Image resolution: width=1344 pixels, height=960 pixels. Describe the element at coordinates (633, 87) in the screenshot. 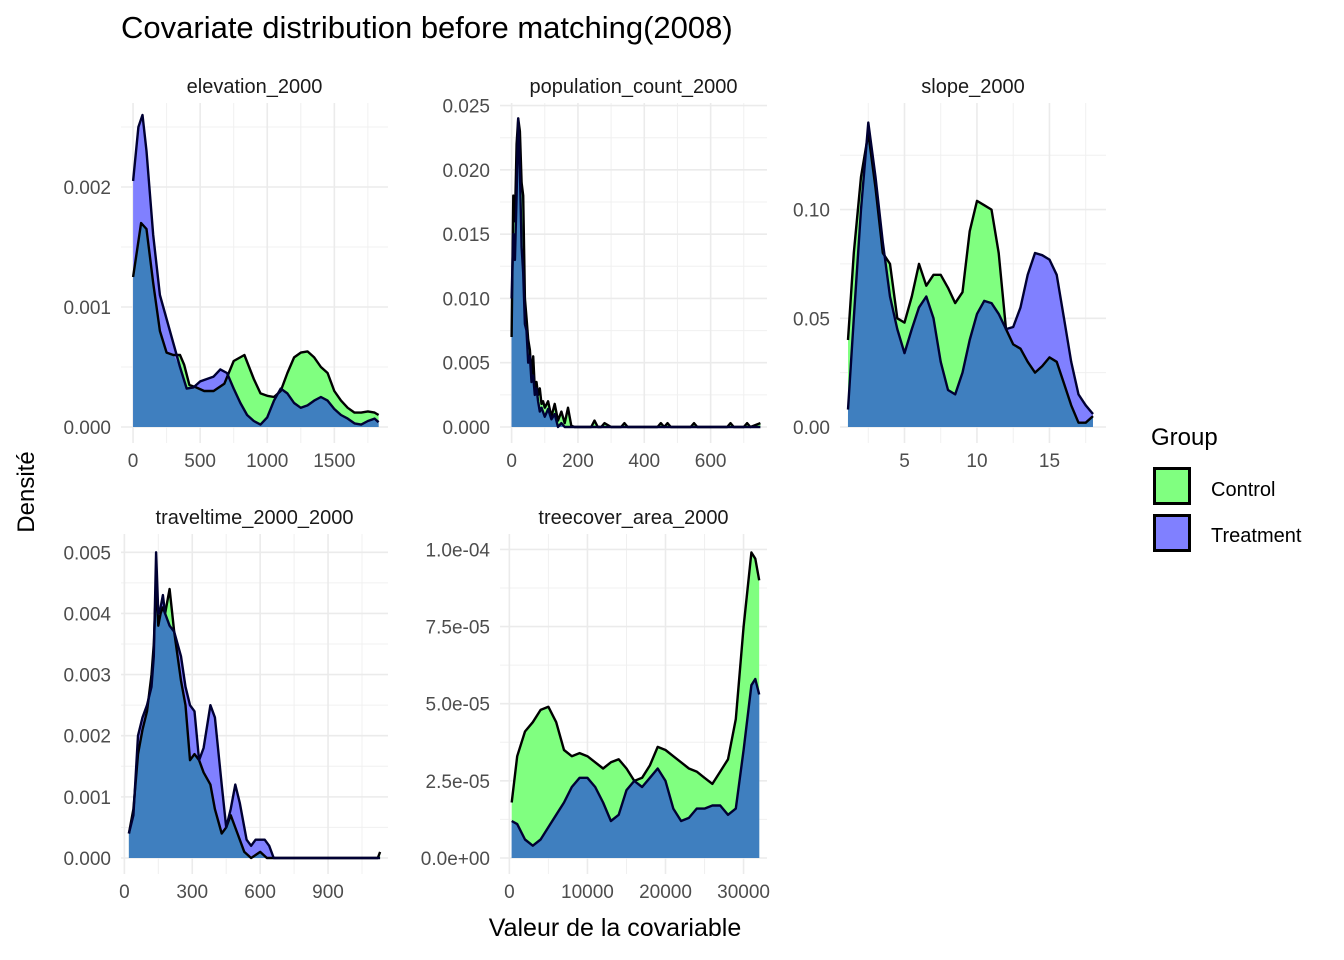

I see `panel-title-population: population_count_2000` at that location.